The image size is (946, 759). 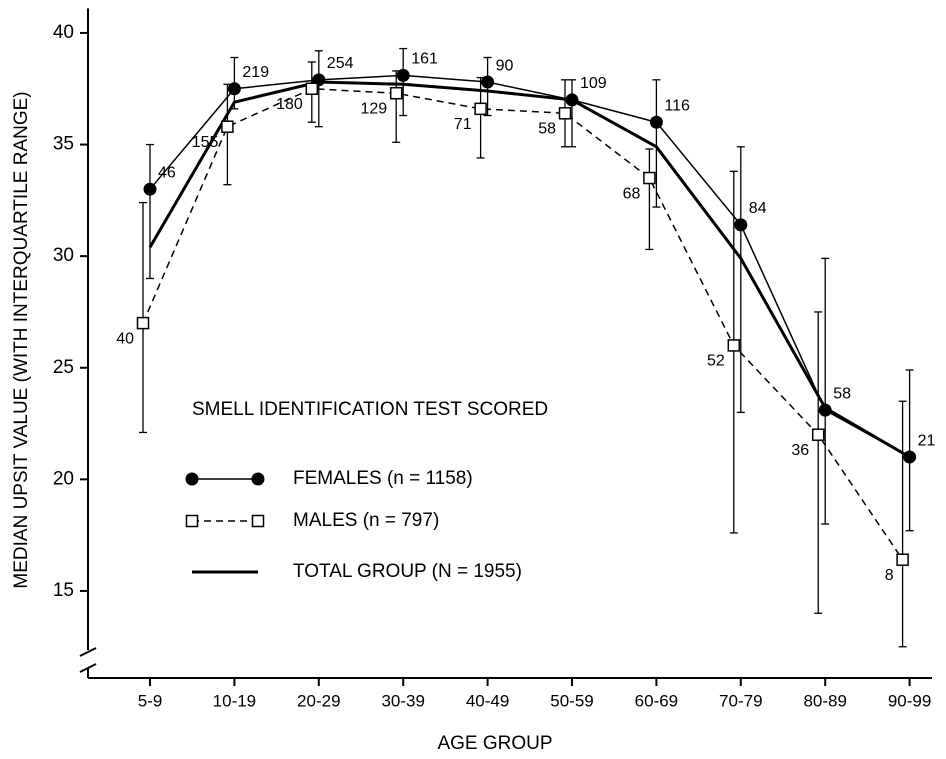 I want to click on x-tick-label: 30-39, so click(x=402, y=700).